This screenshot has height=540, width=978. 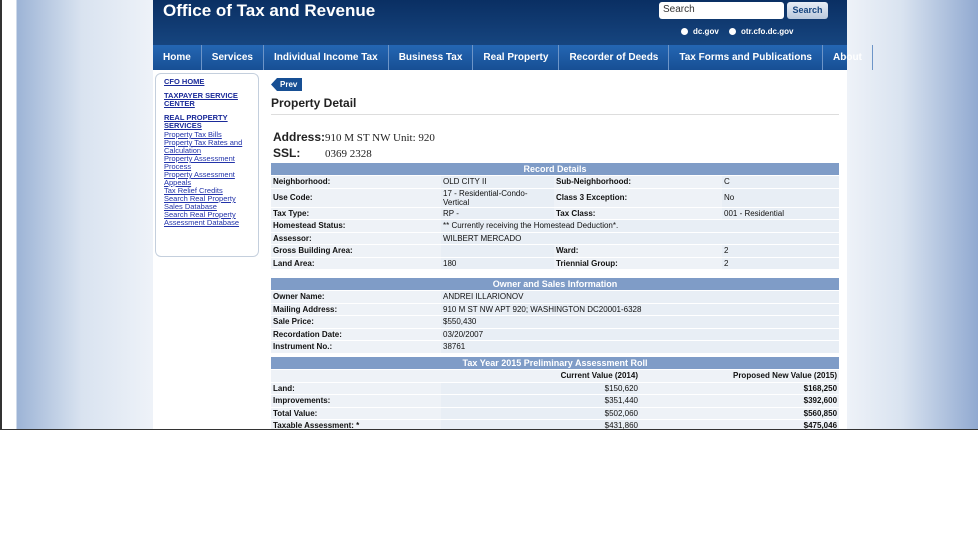 What do you see at coordinates (740, 401) in the screenshot?
I see `cell: $392,600` at bounding box center [740, 401].